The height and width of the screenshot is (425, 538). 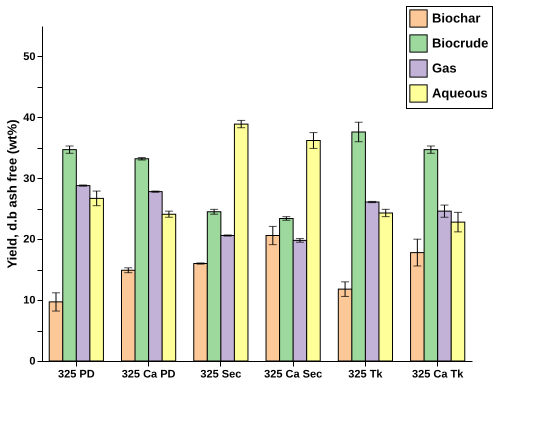 What do you see at coordinates (149, 374) in the screenshot?
I see `x-tick-label: 325 Ca PD` at bounding box center [149, 374].